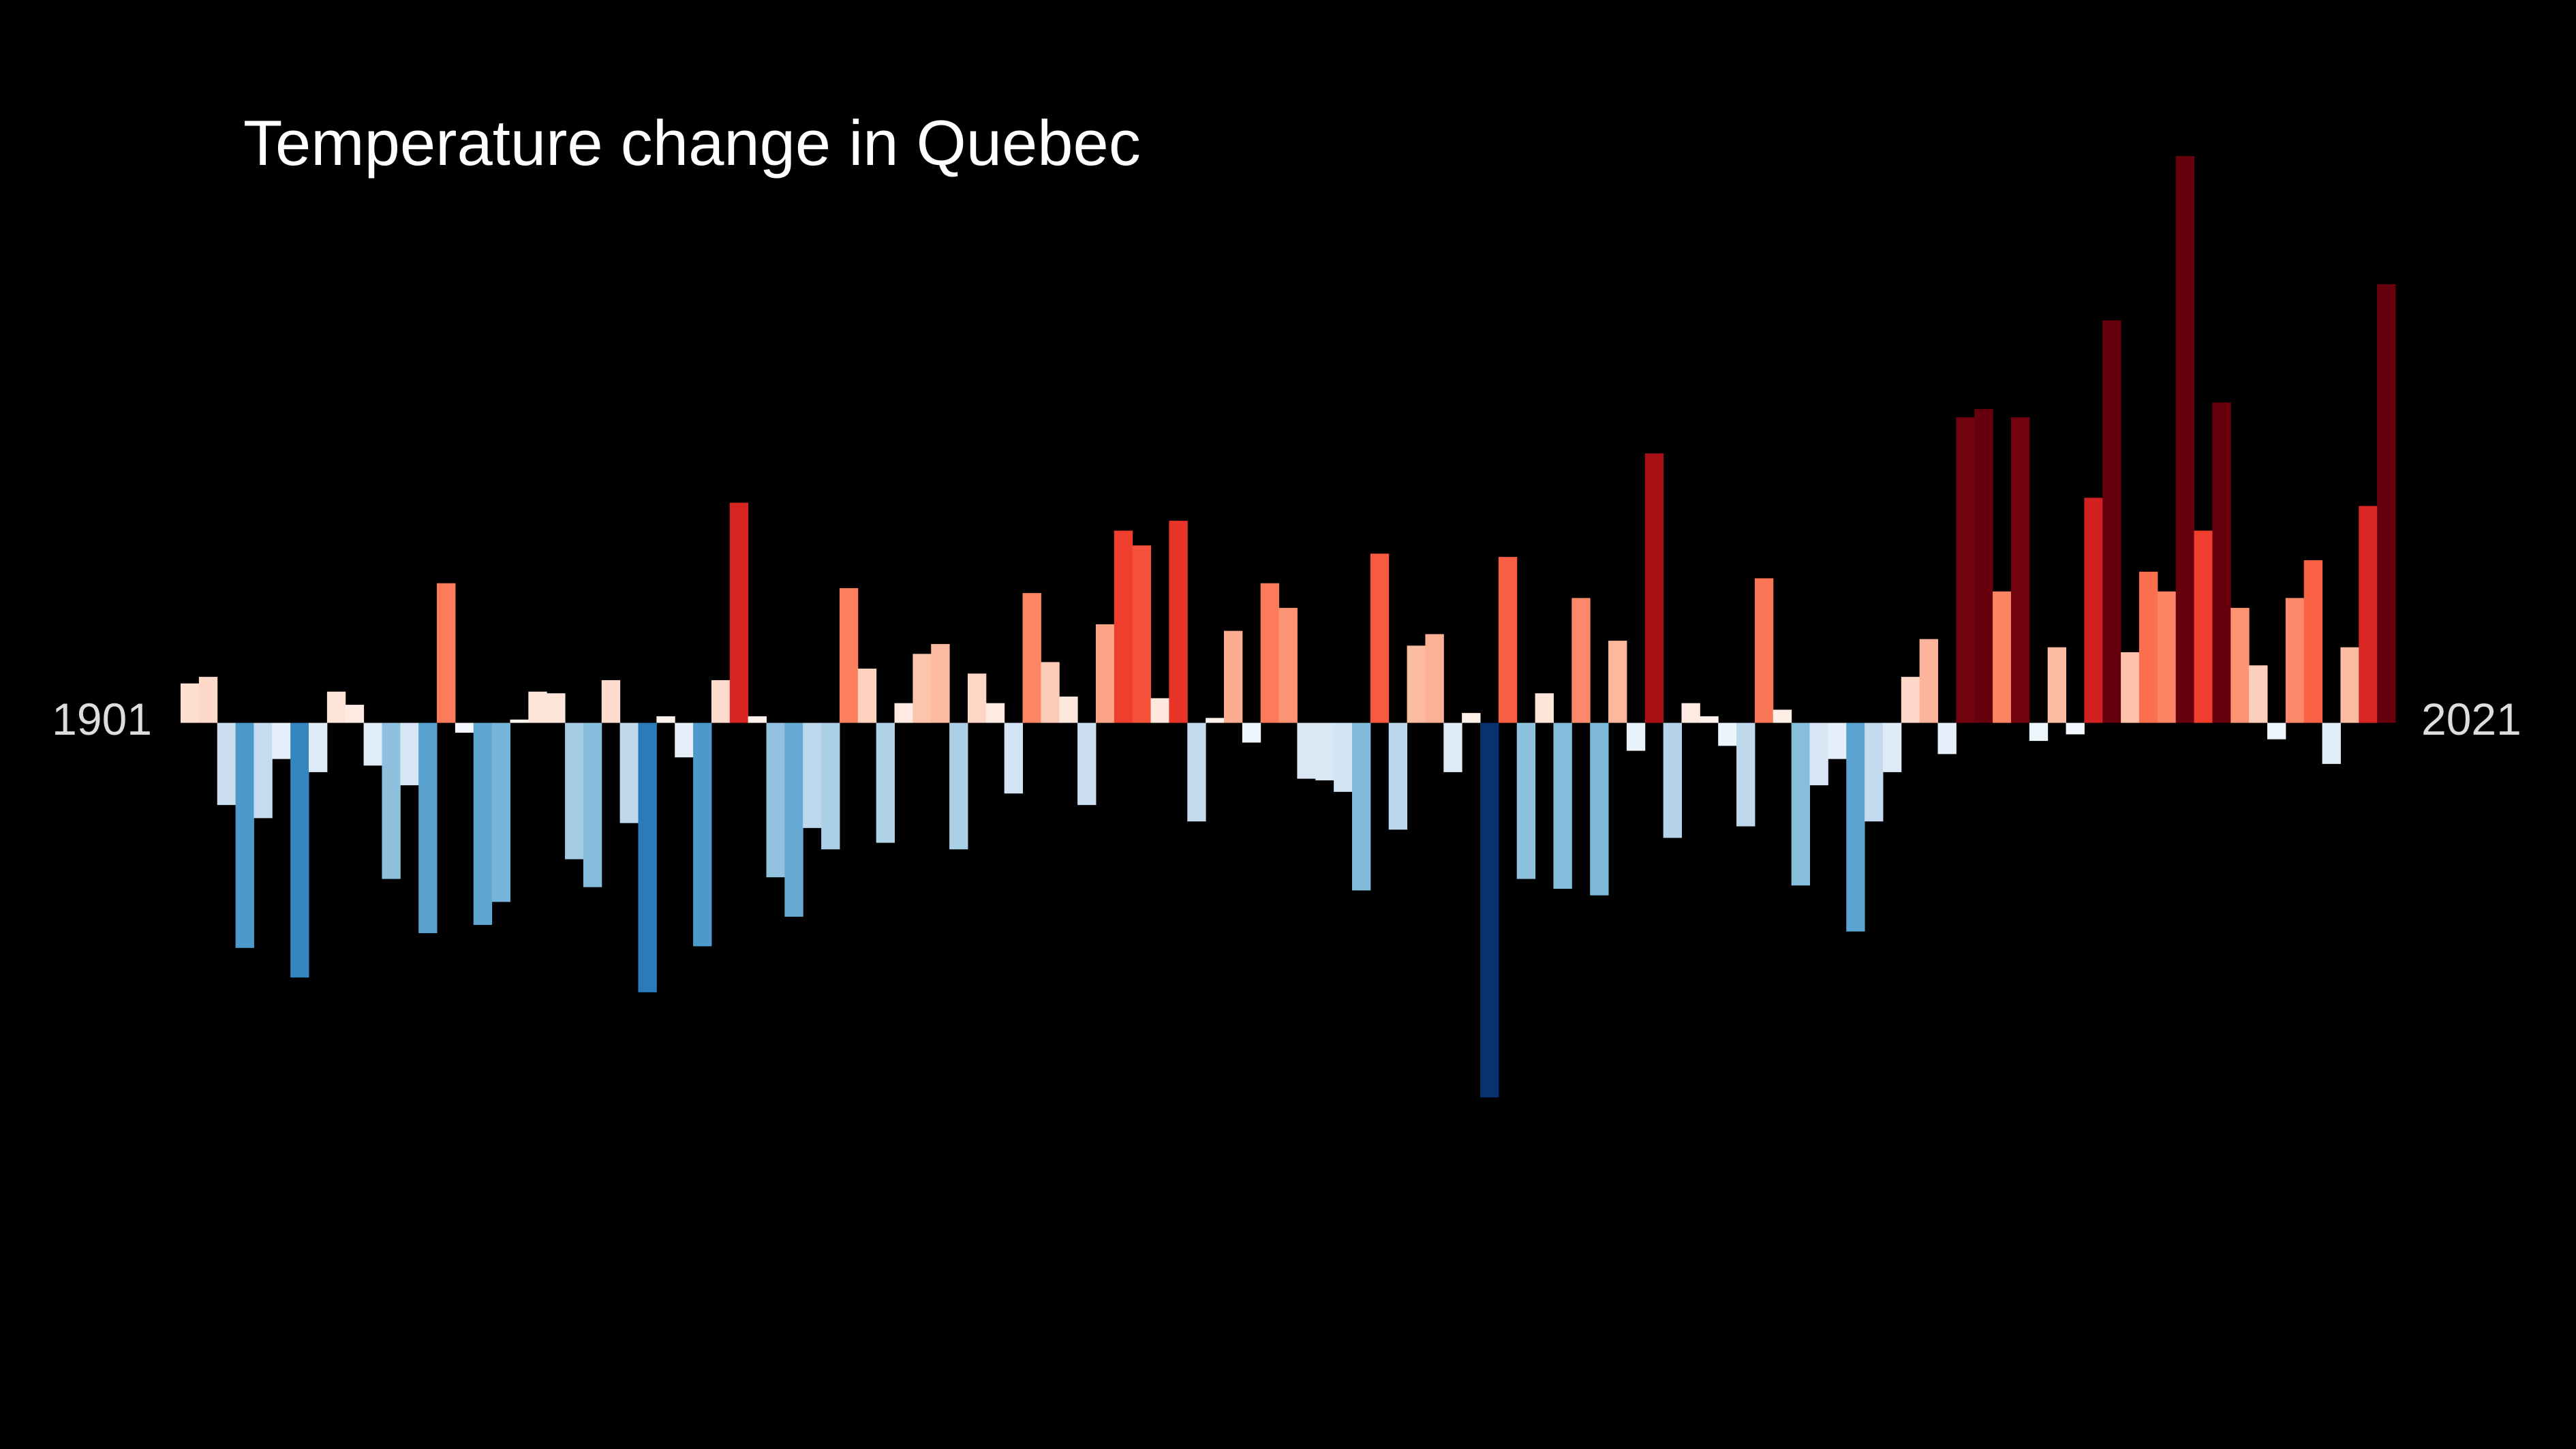  I want to click on x-tick-label: 2021, so click(2471, 719).